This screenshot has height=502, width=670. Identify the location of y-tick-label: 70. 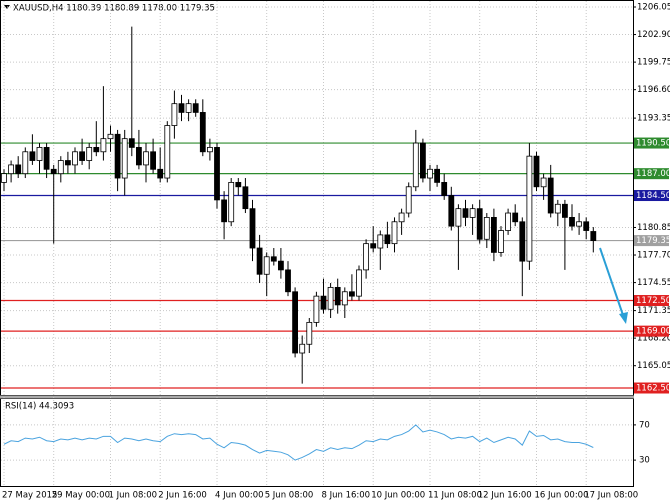
(644, 425).